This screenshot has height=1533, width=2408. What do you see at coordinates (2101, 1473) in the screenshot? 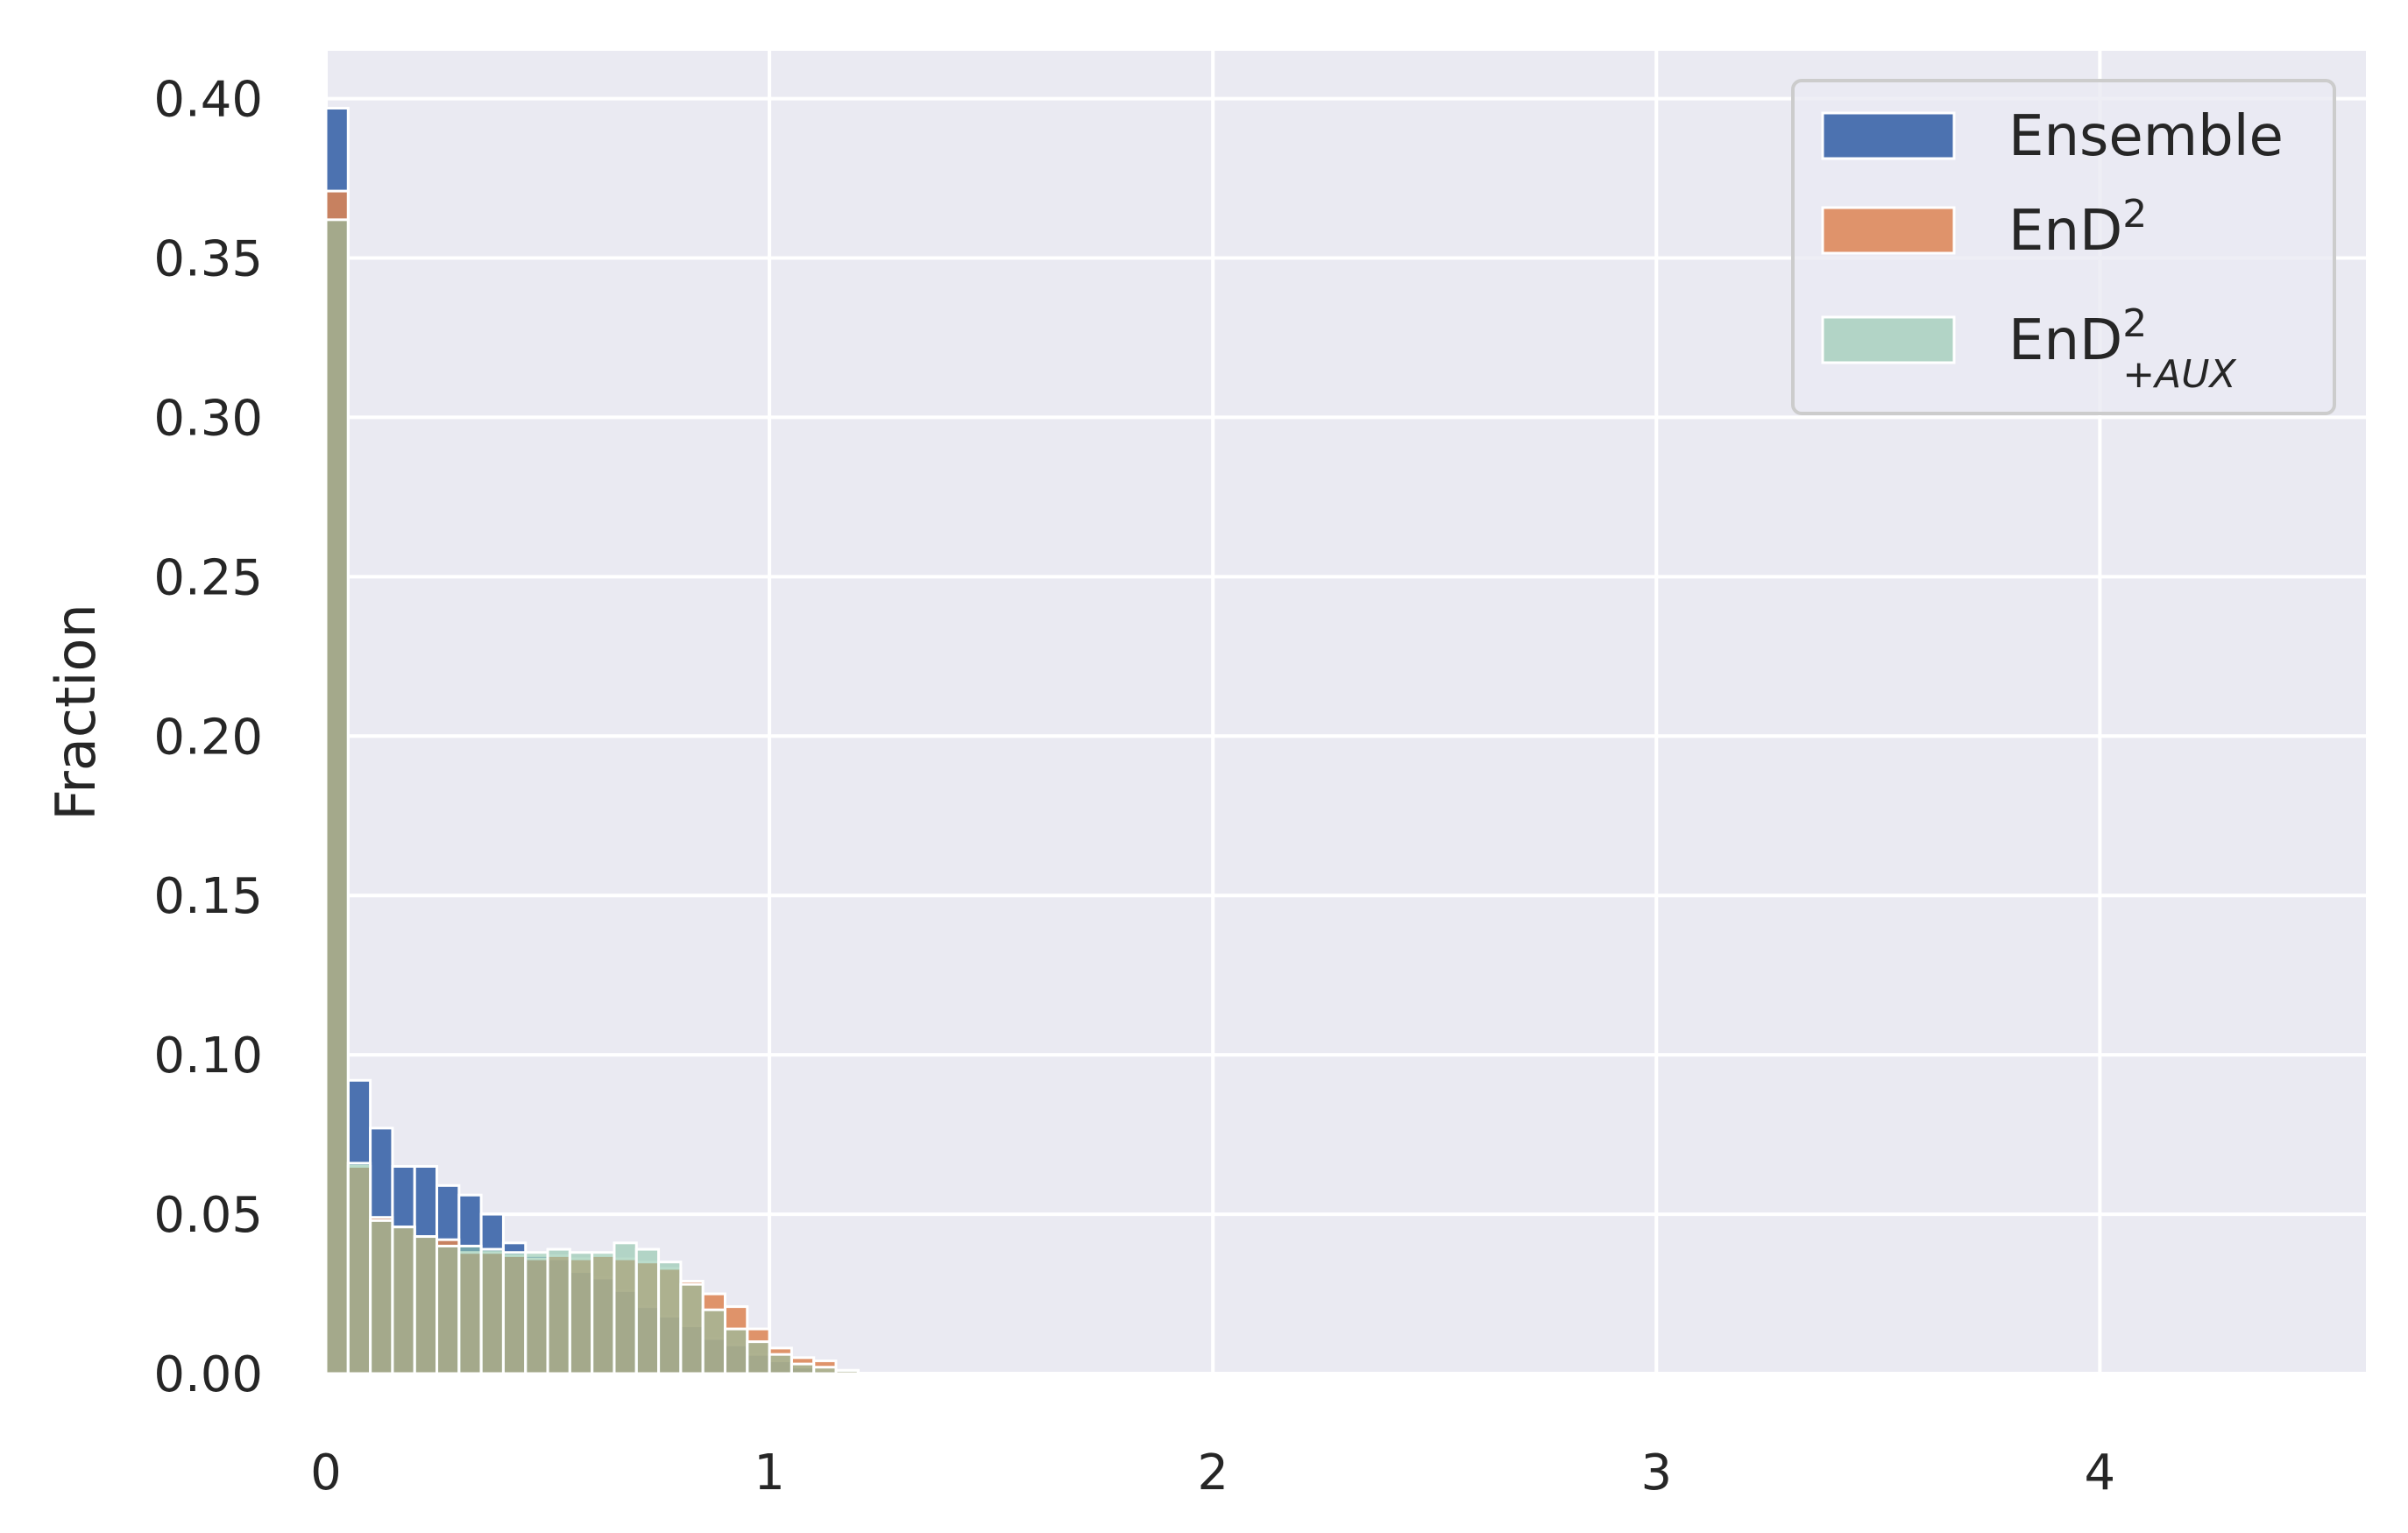
I see `x-tick-label: 4` at bounding box center [2101, 1473].